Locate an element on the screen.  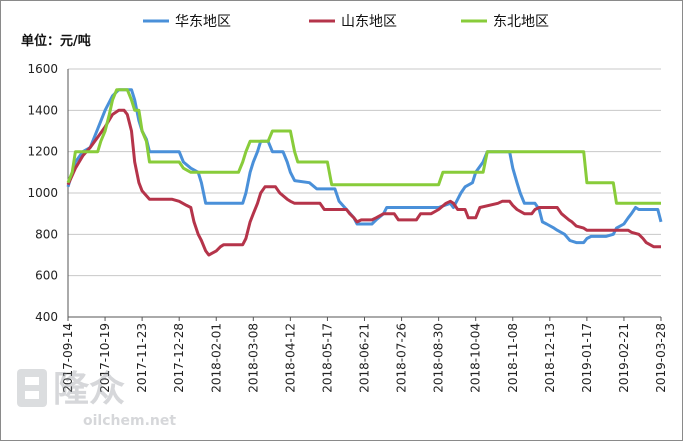
watermark: 隆众 oilchem.net is located at coordinates (96, 399).